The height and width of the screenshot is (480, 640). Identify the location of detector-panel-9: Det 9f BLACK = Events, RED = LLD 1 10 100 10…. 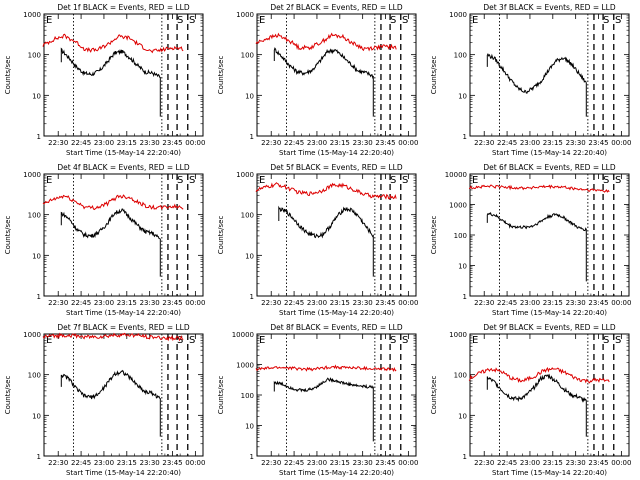
(530, 400).